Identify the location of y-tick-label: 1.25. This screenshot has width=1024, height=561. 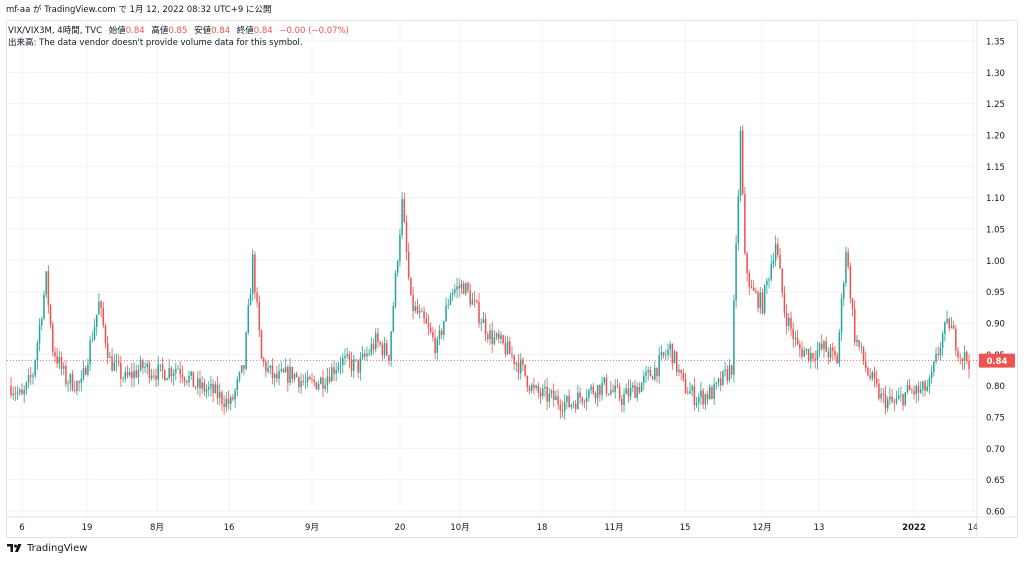
(995, 105).